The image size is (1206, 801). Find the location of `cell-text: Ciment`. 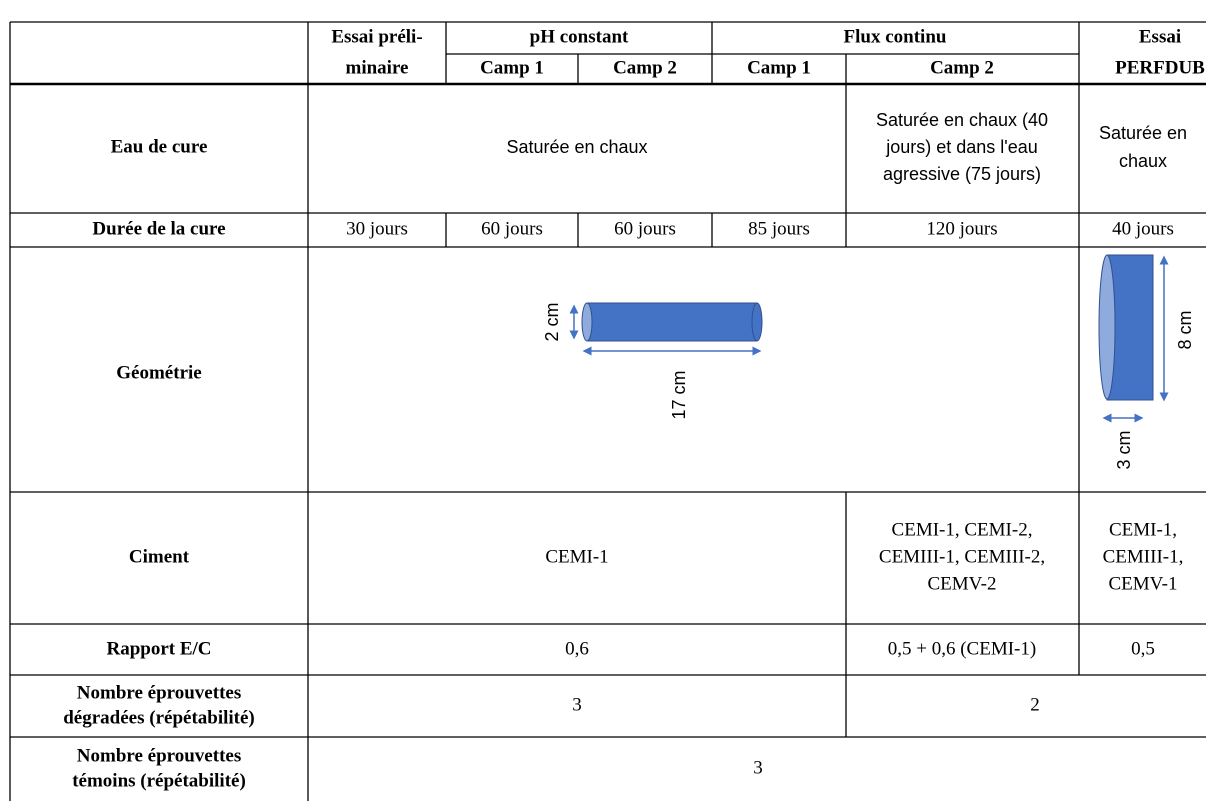

cell-text: Ciment is located at coordinates (159, 556).